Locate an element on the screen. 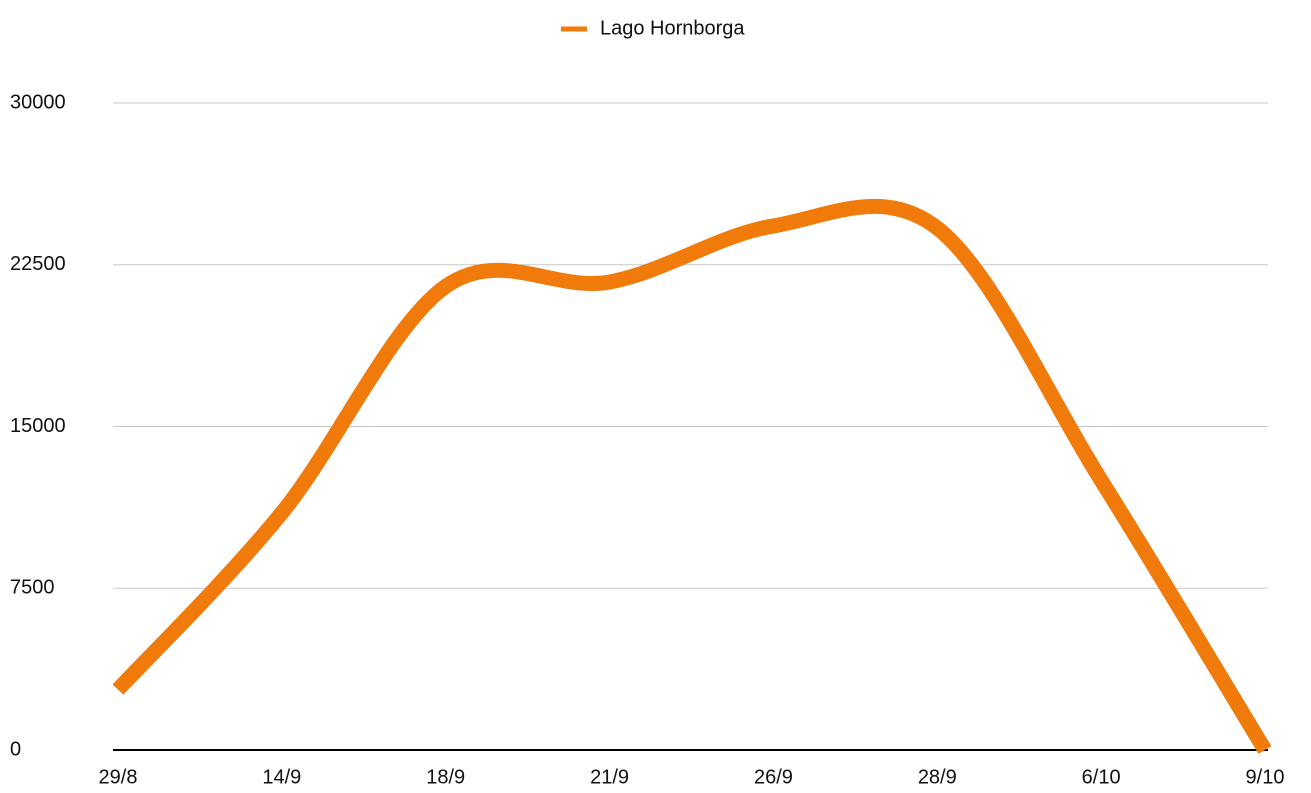 This screenshot has height=793, width=1311. y-tick-label: 15000 is located at coordinates (38, 426).